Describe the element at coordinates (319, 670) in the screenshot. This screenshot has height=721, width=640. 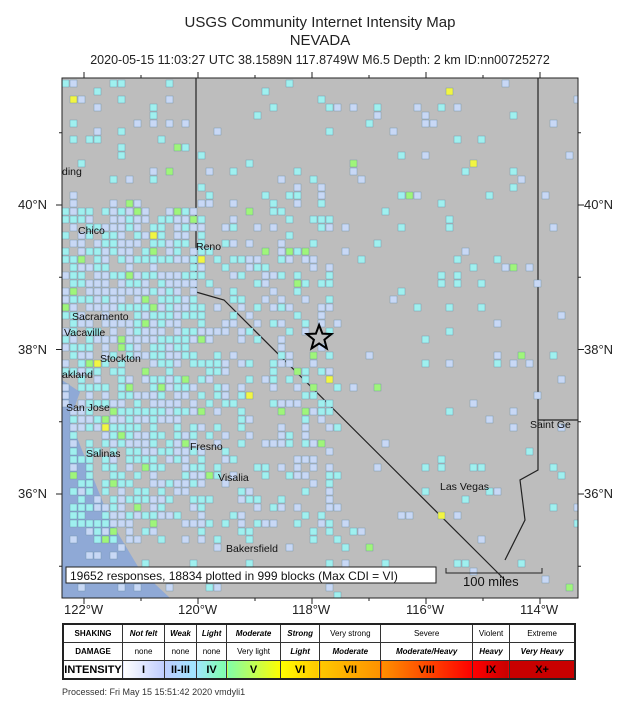
I see `legend-row: INTENSITY I II-III IV V VI VII VIII IX X+` at that location.